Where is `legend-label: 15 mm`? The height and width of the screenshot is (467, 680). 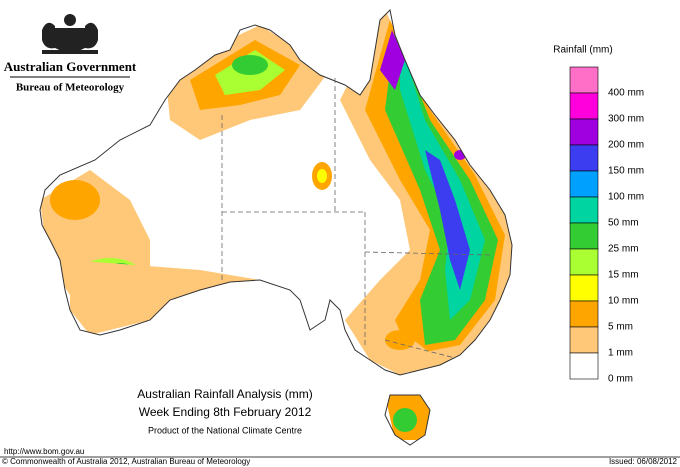 legend-label: 15 mm is located at coordinates (623, 275).